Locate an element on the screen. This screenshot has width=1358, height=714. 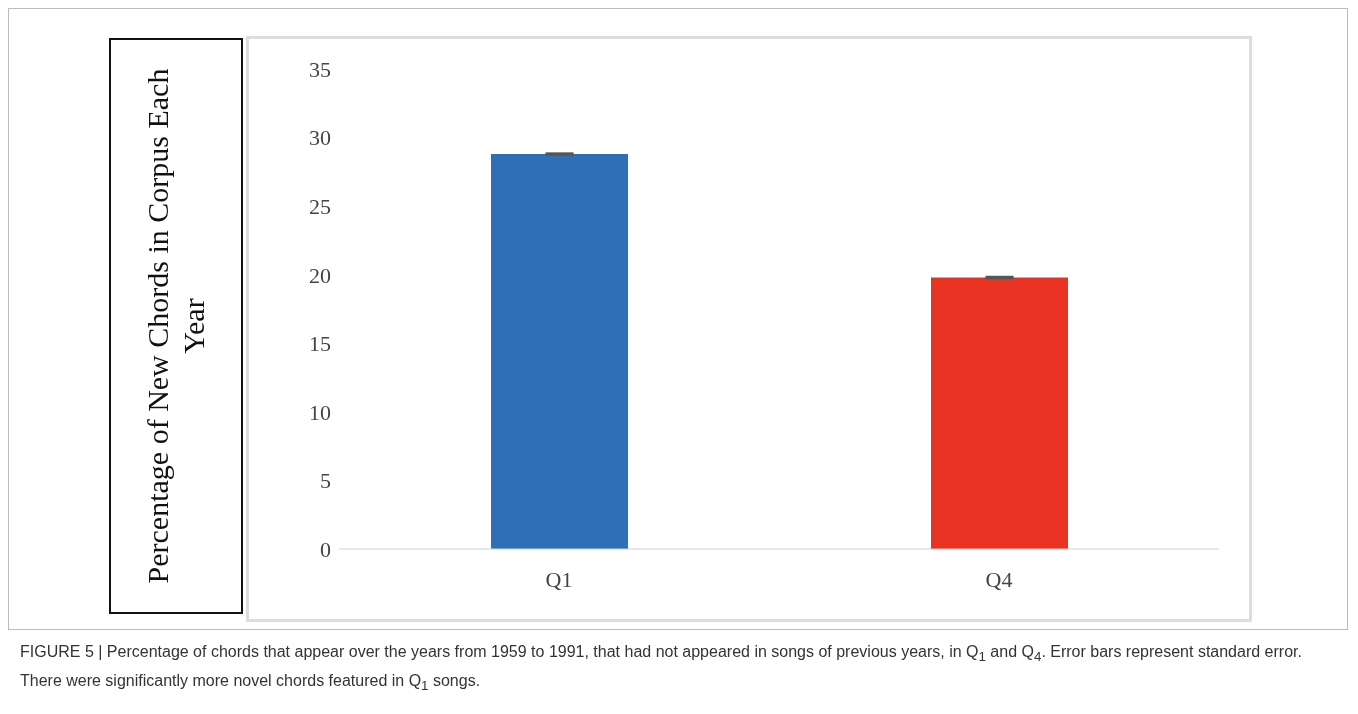
y-tick-label: 20 is located at coordinates (320, 275).